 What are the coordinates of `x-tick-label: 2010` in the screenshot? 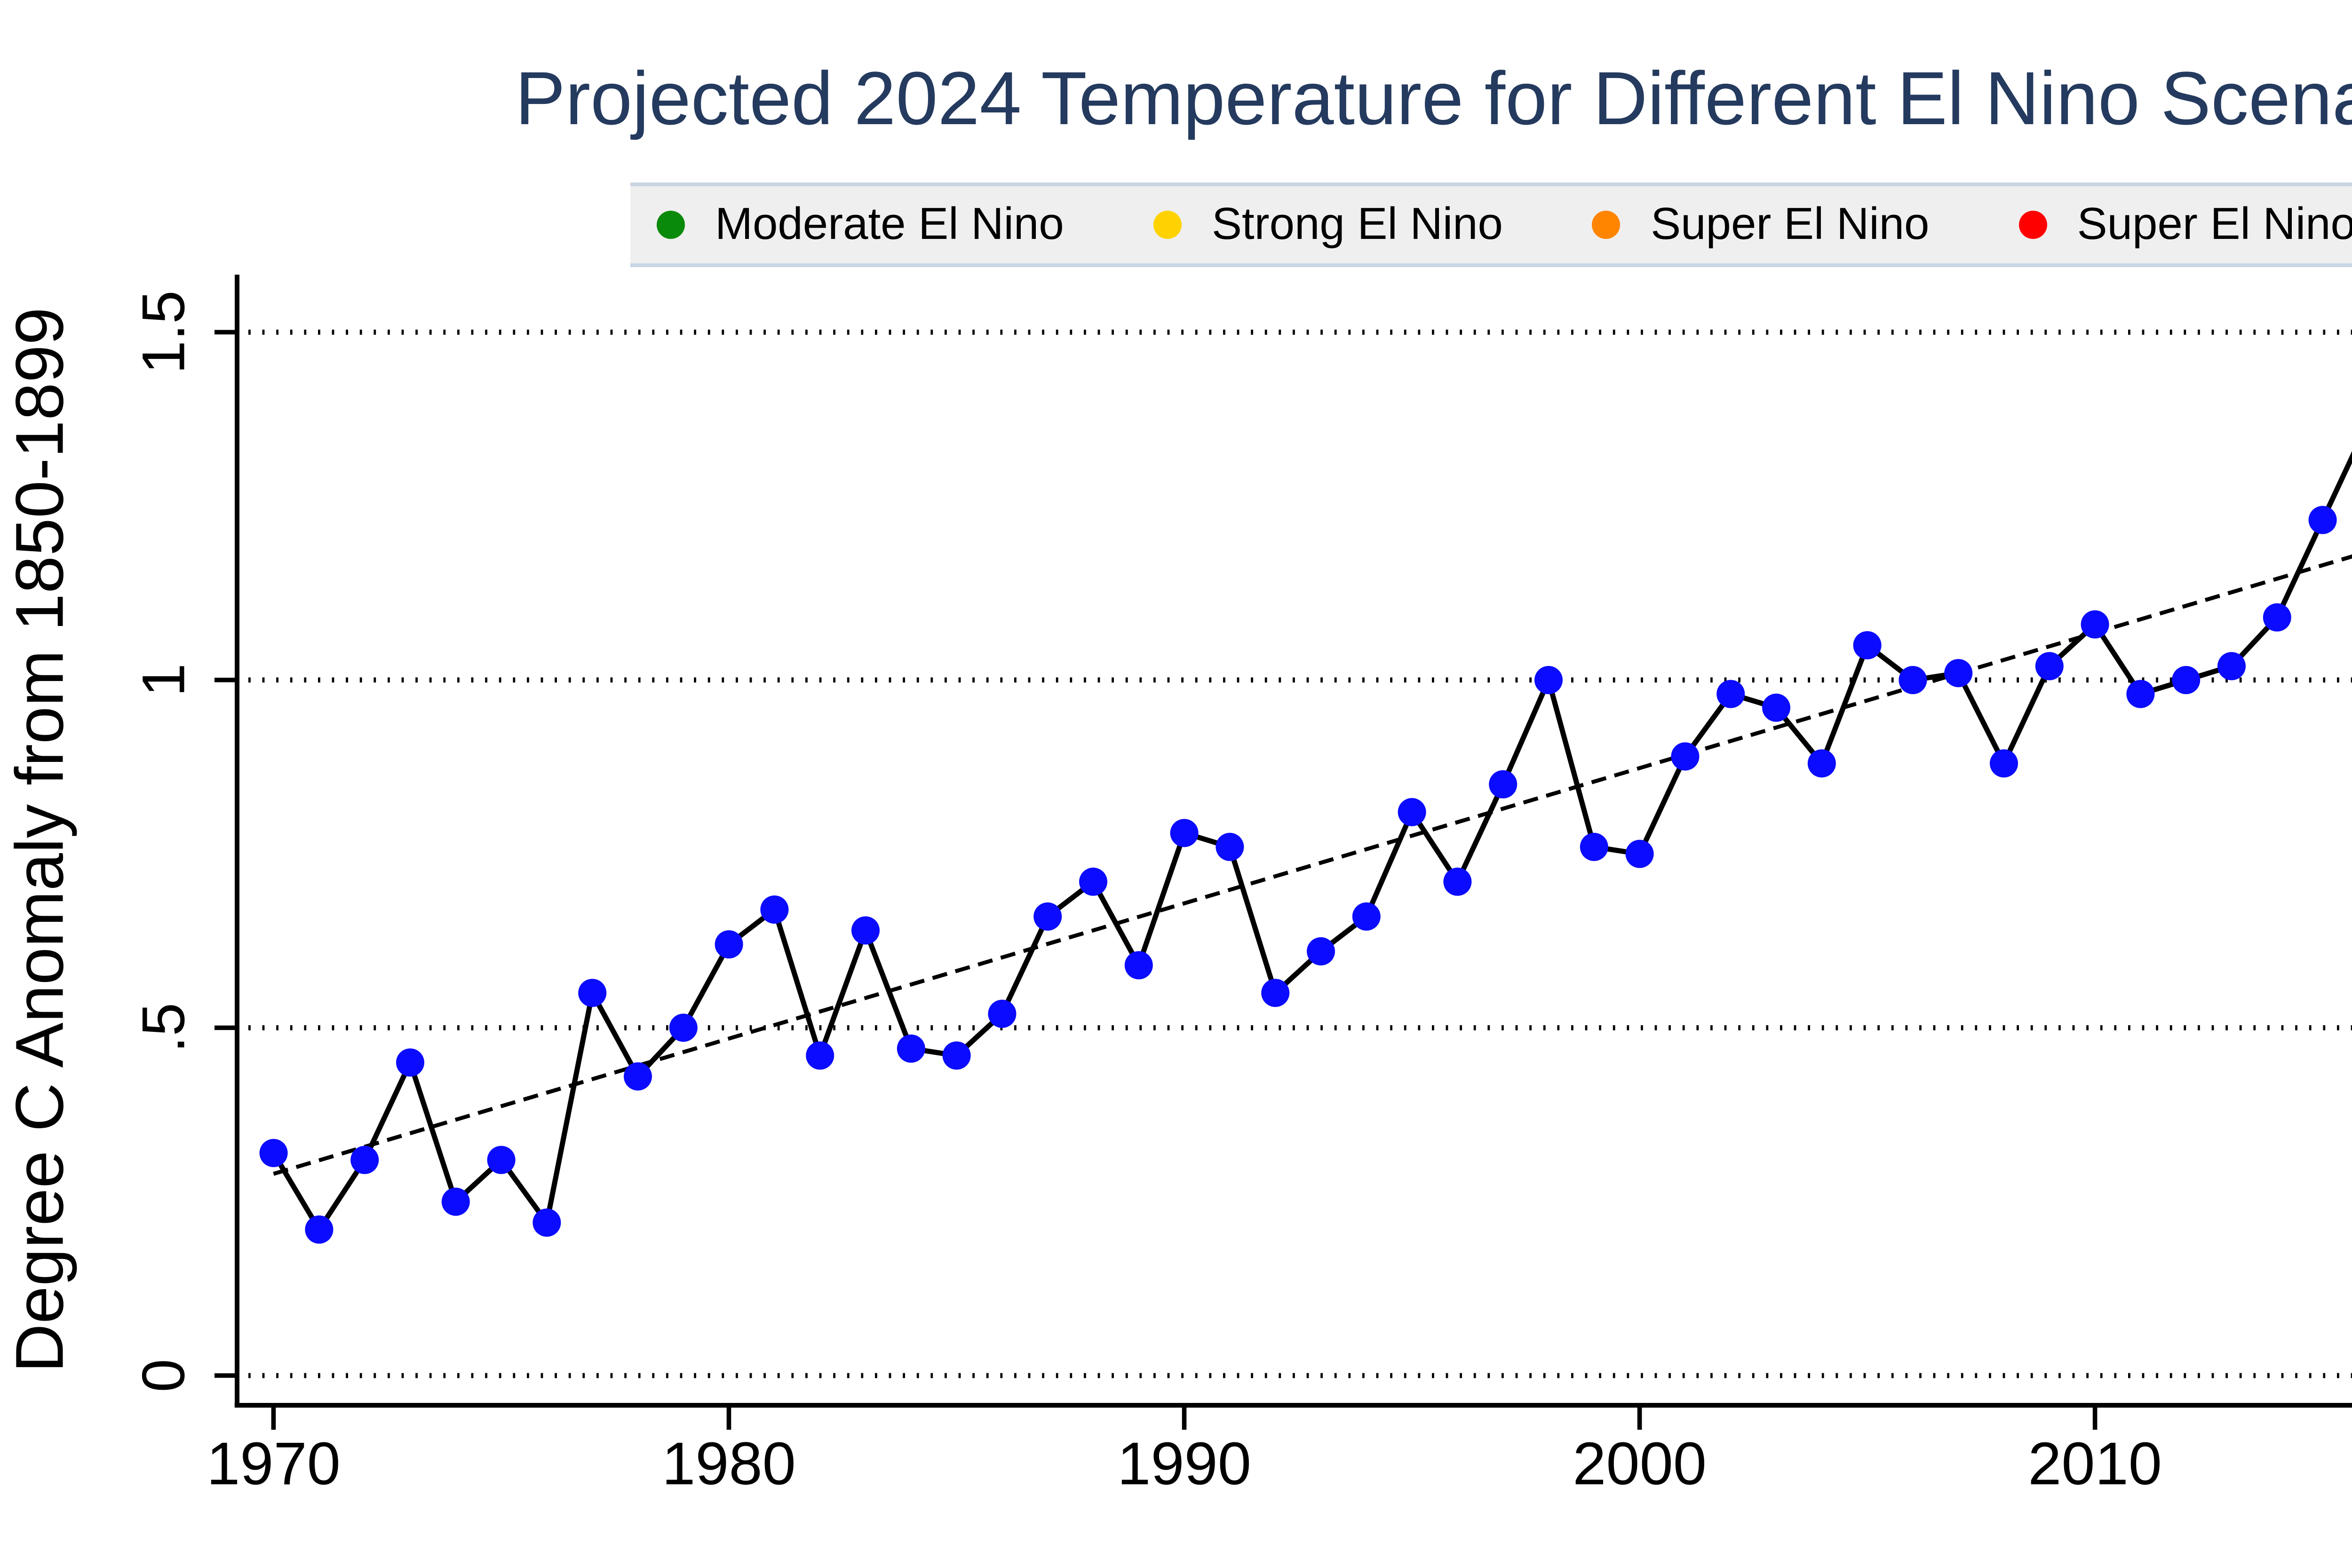 It's located at (2095, 1463).